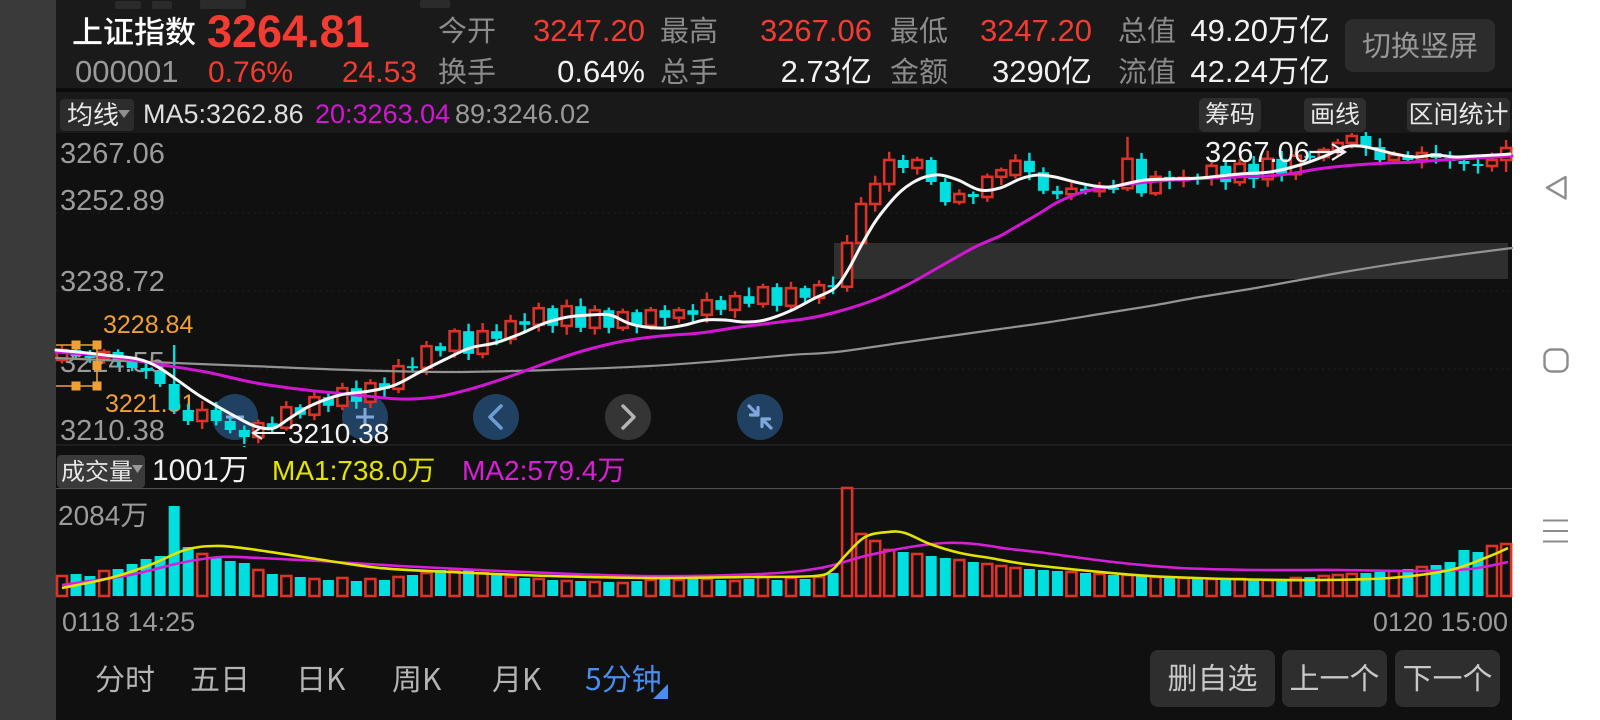  Describe the element at coordinates (288, 31) in the screenshot. I see `svg-text: 3264.81` at that location.